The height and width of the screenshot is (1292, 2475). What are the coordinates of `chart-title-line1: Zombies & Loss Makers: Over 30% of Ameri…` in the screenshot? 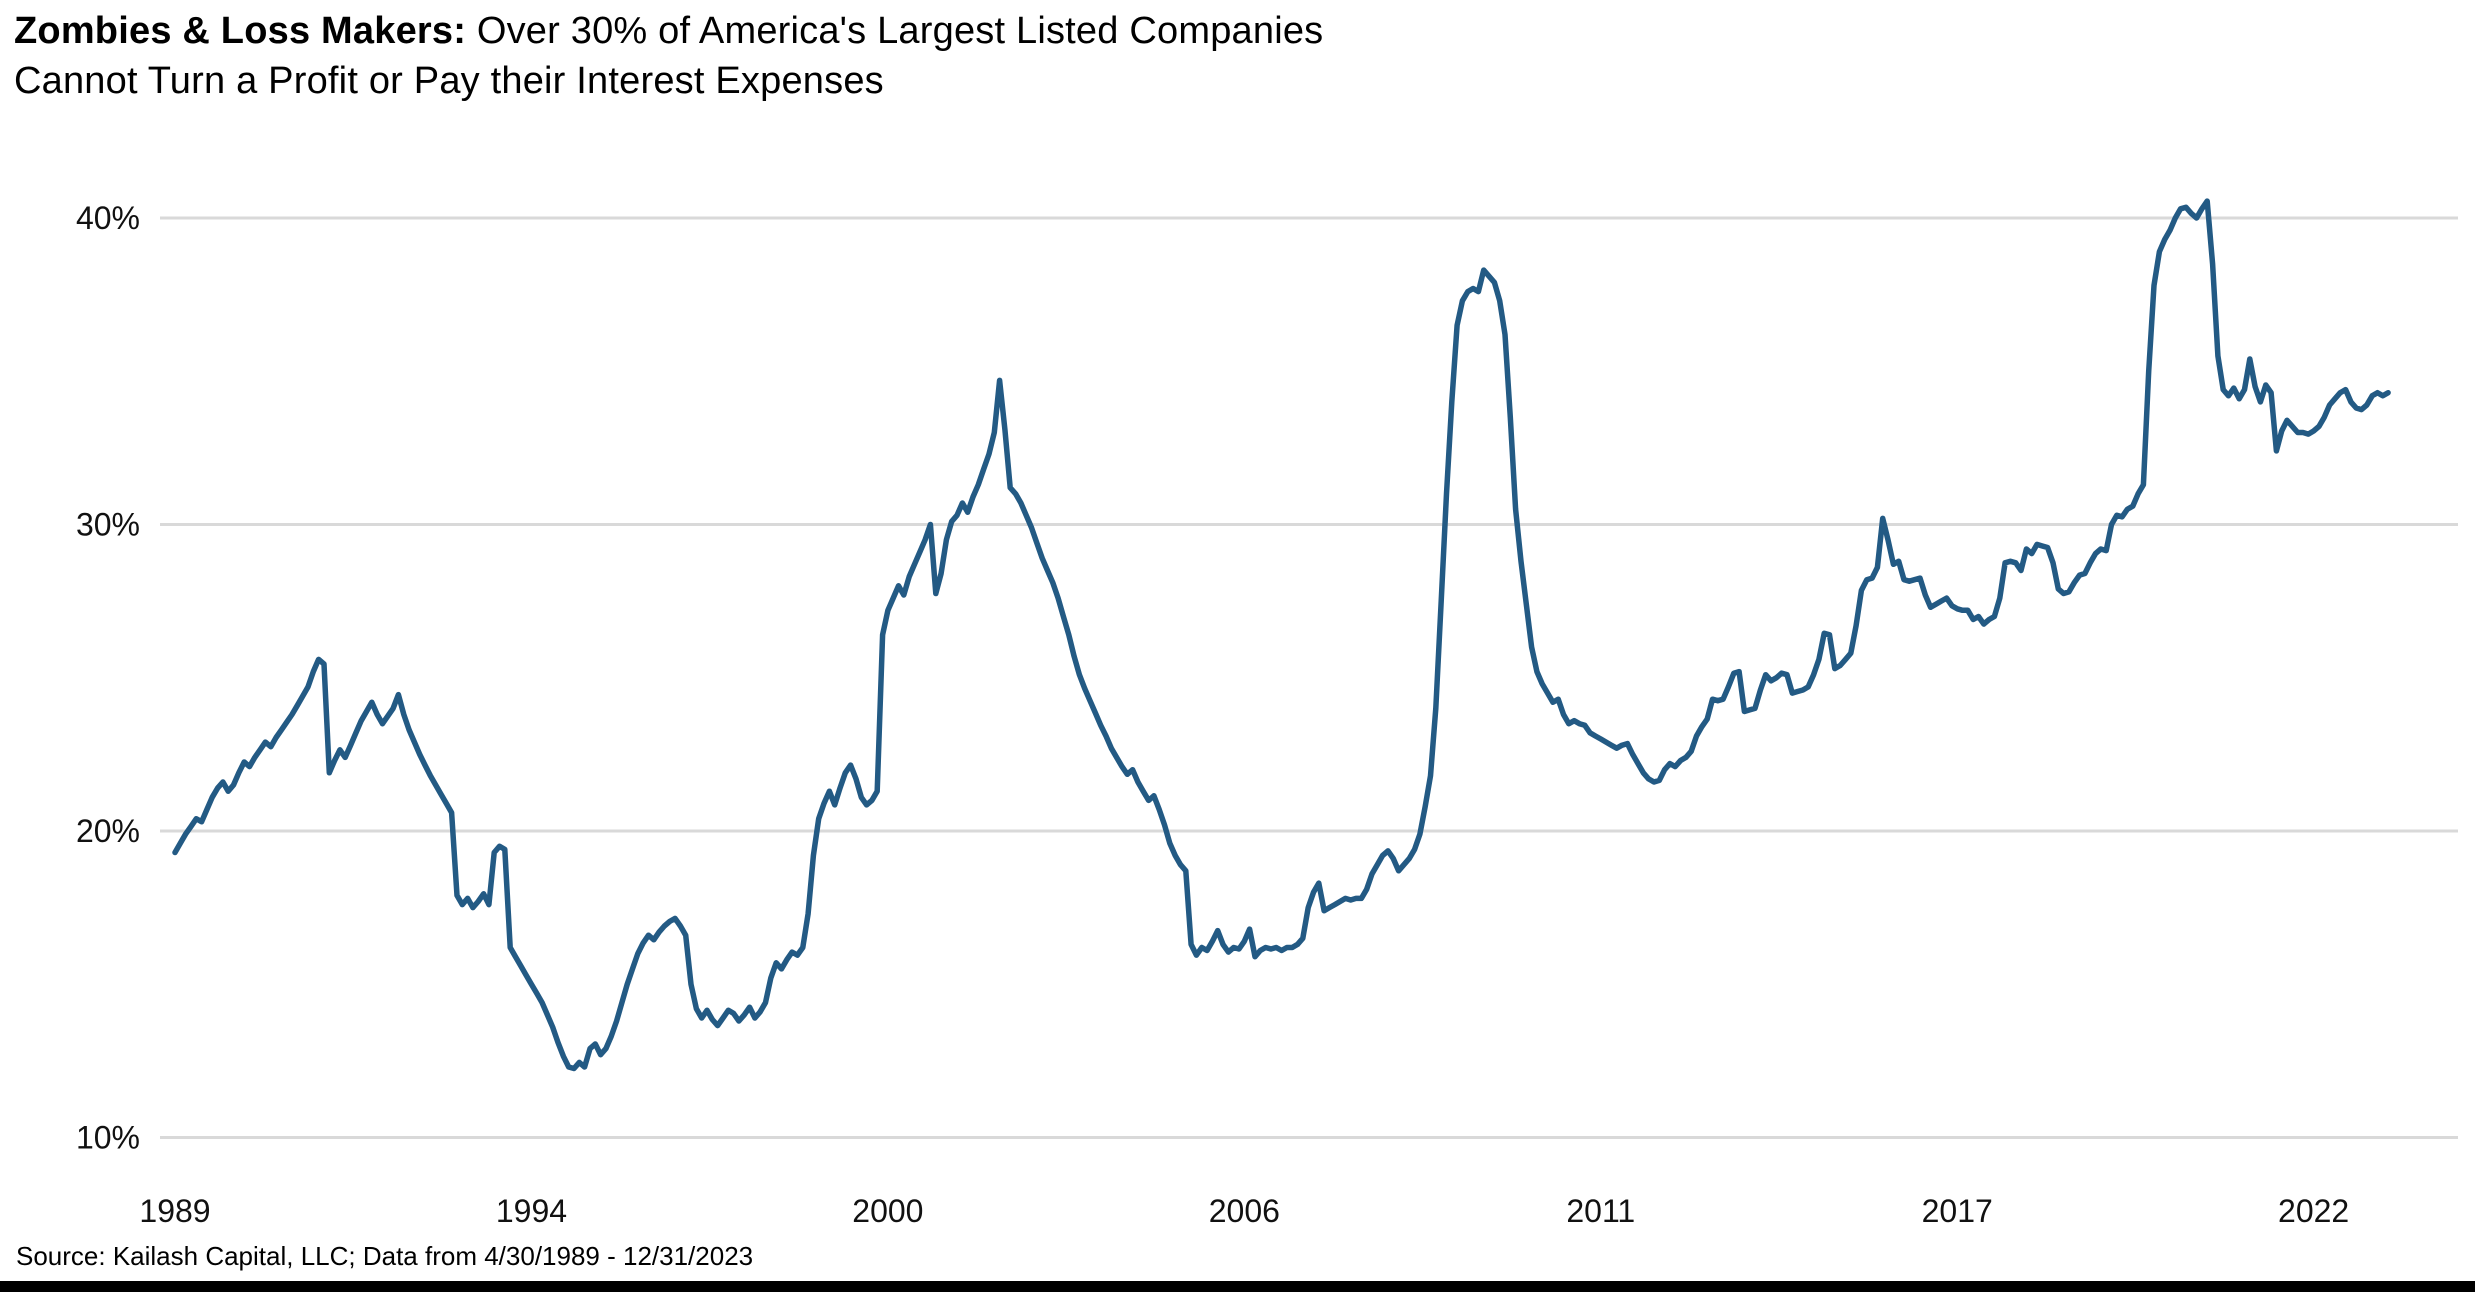 It's located at (668, 31).